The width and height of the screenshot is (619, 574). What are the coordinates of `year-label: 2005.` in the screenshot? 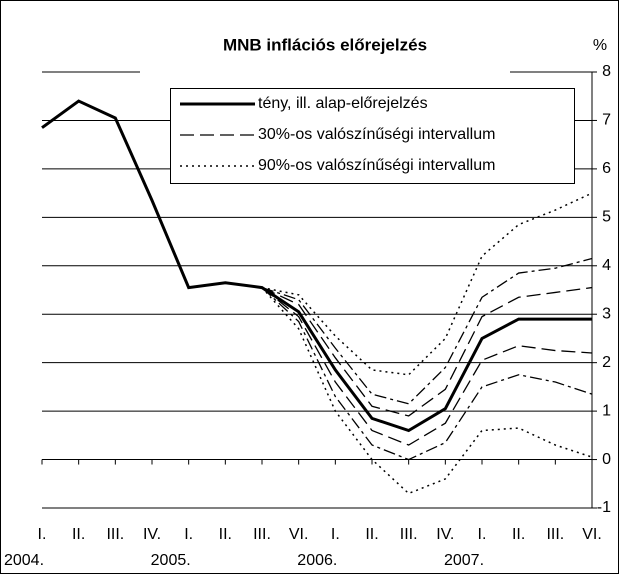 It's located at (171, 560).